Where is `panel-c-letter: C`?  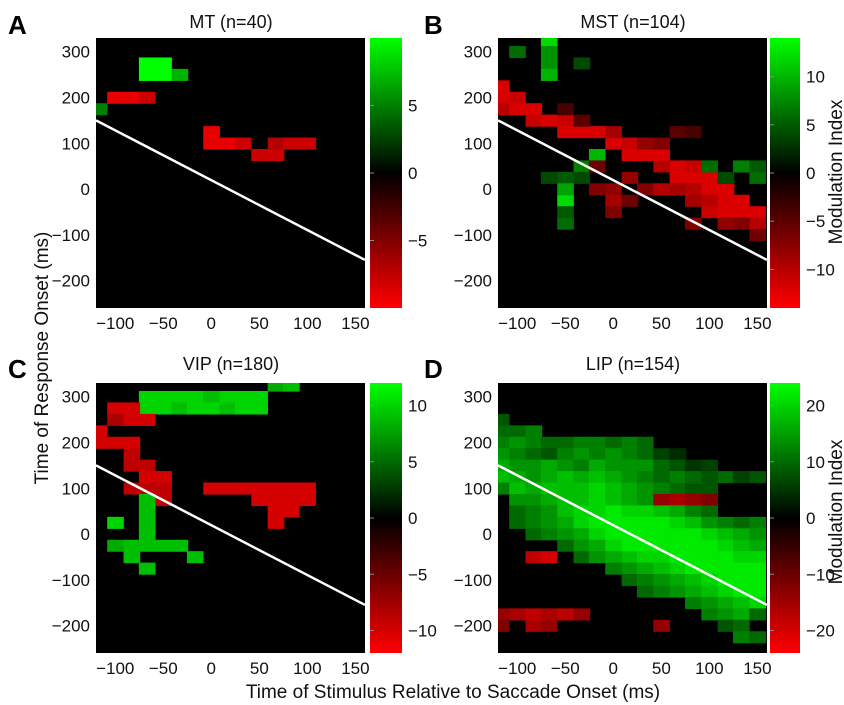
panel-c-letter: C is located at coordinates (17, 369).